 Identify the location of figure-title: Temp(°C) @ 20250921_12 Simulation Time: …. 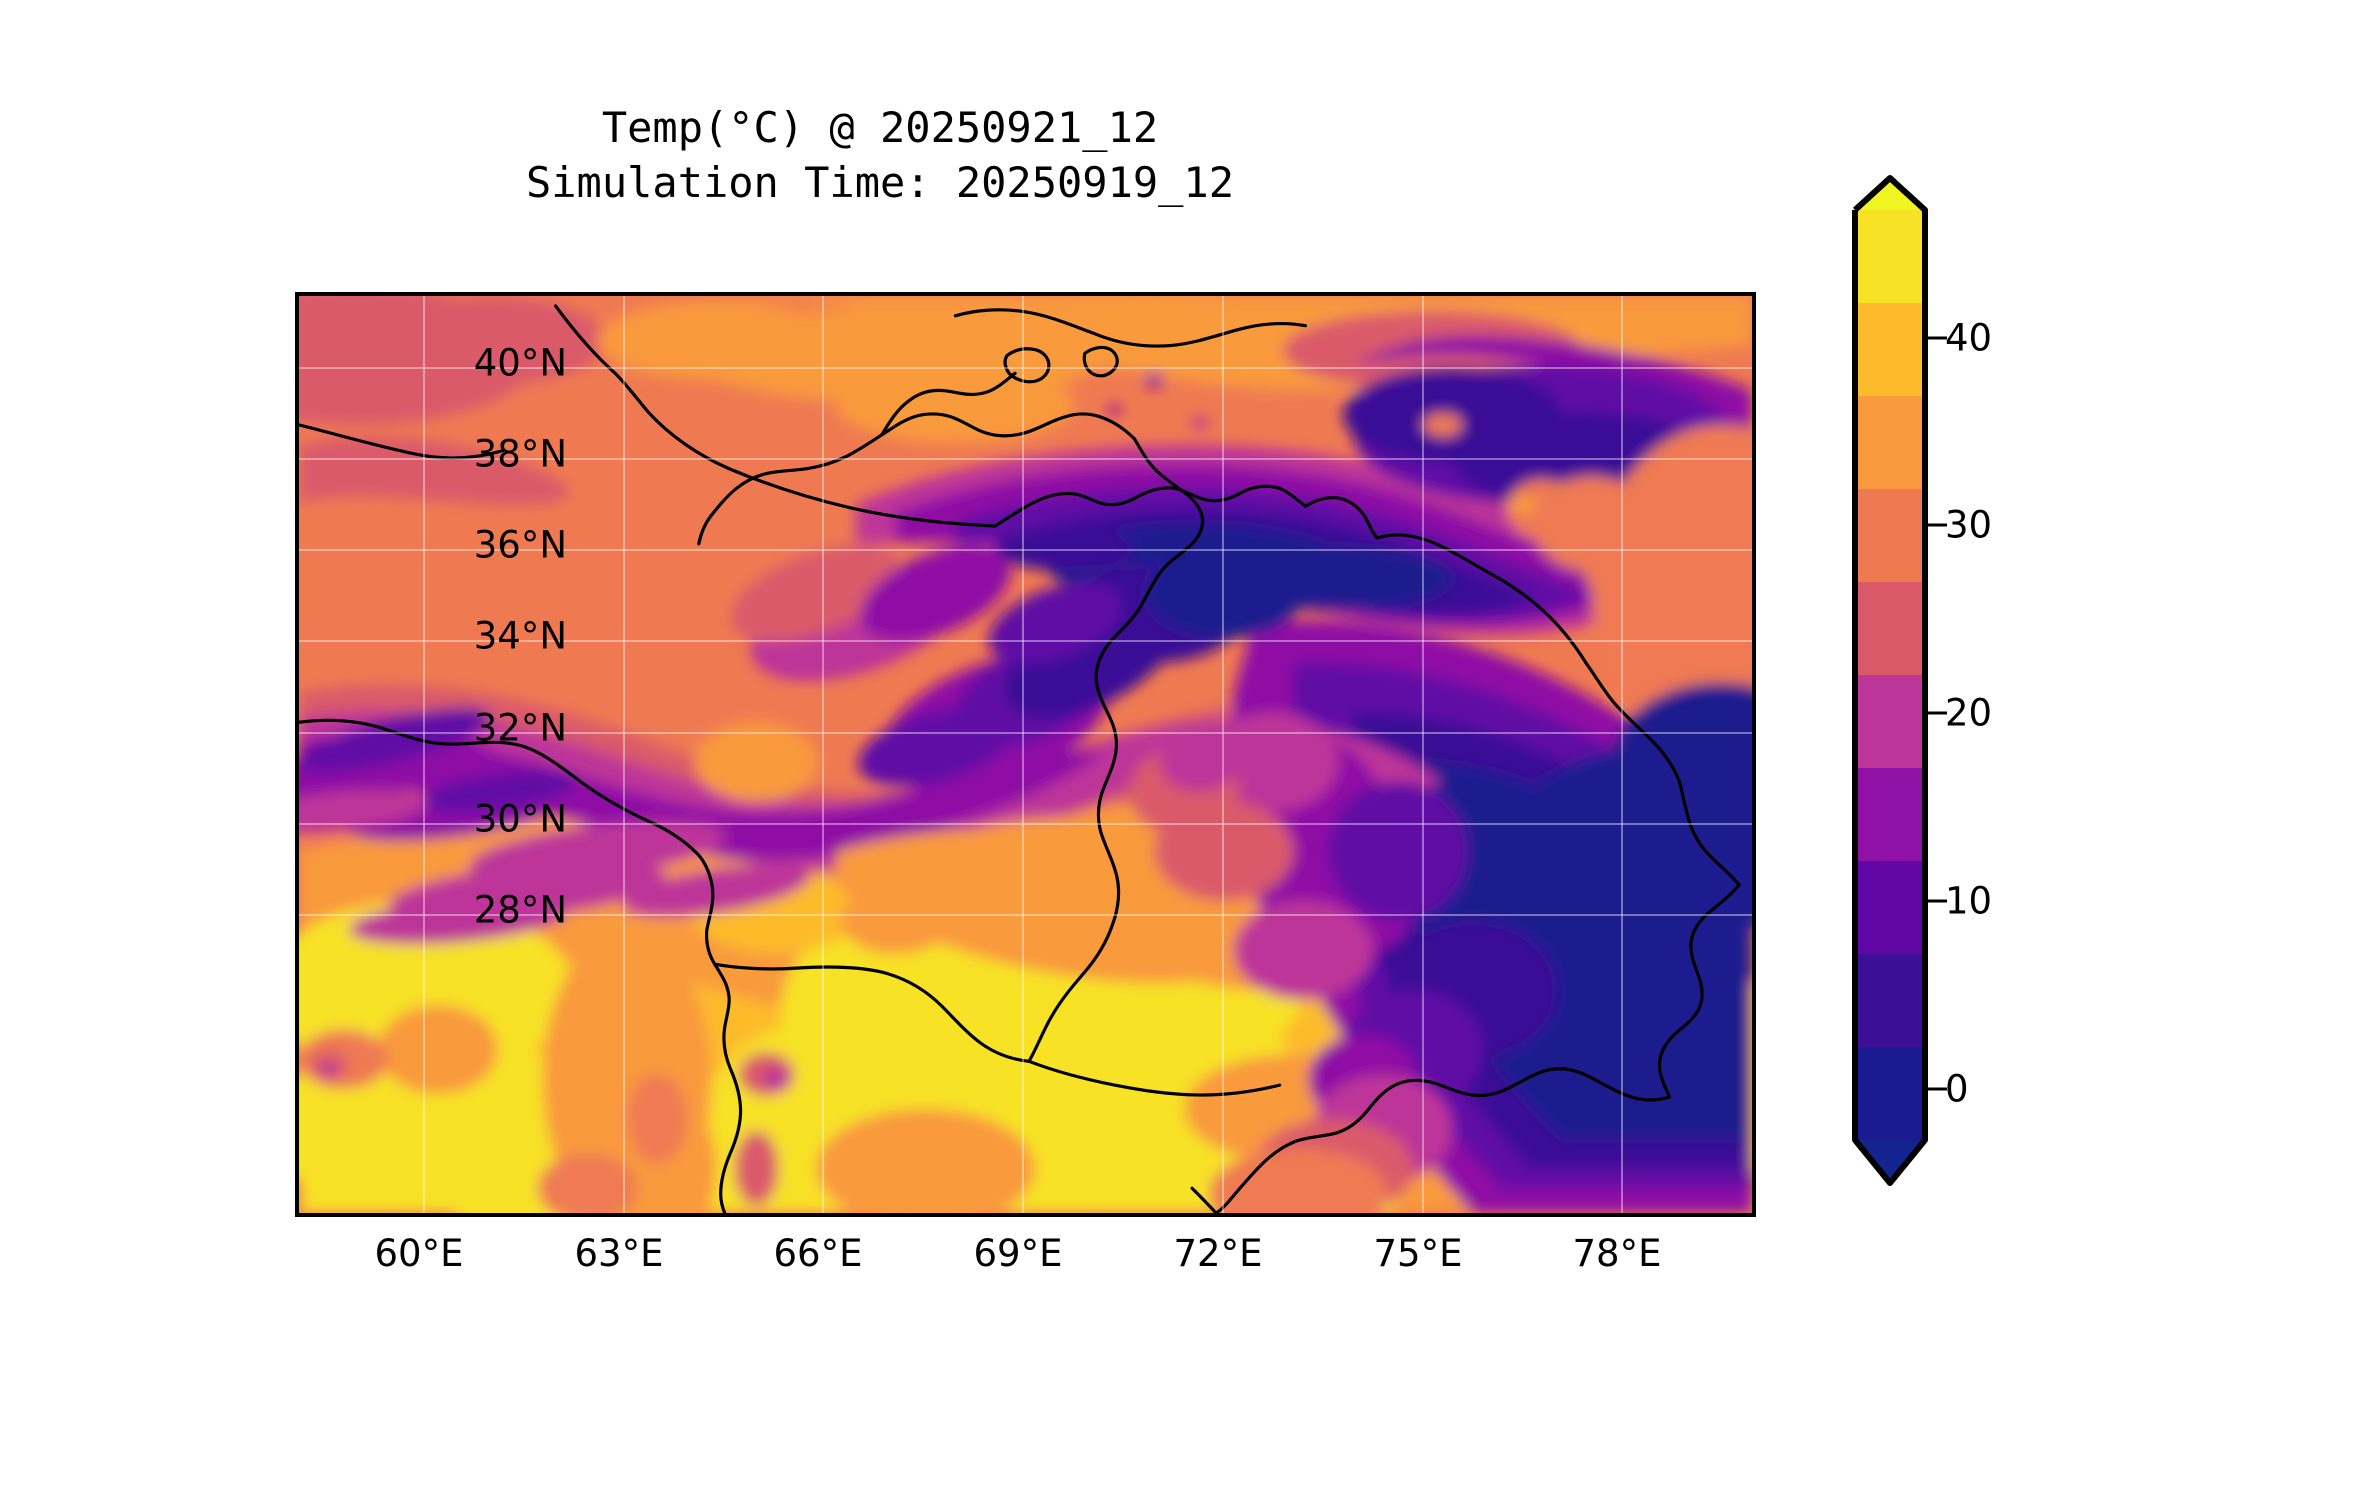
(880, 155).